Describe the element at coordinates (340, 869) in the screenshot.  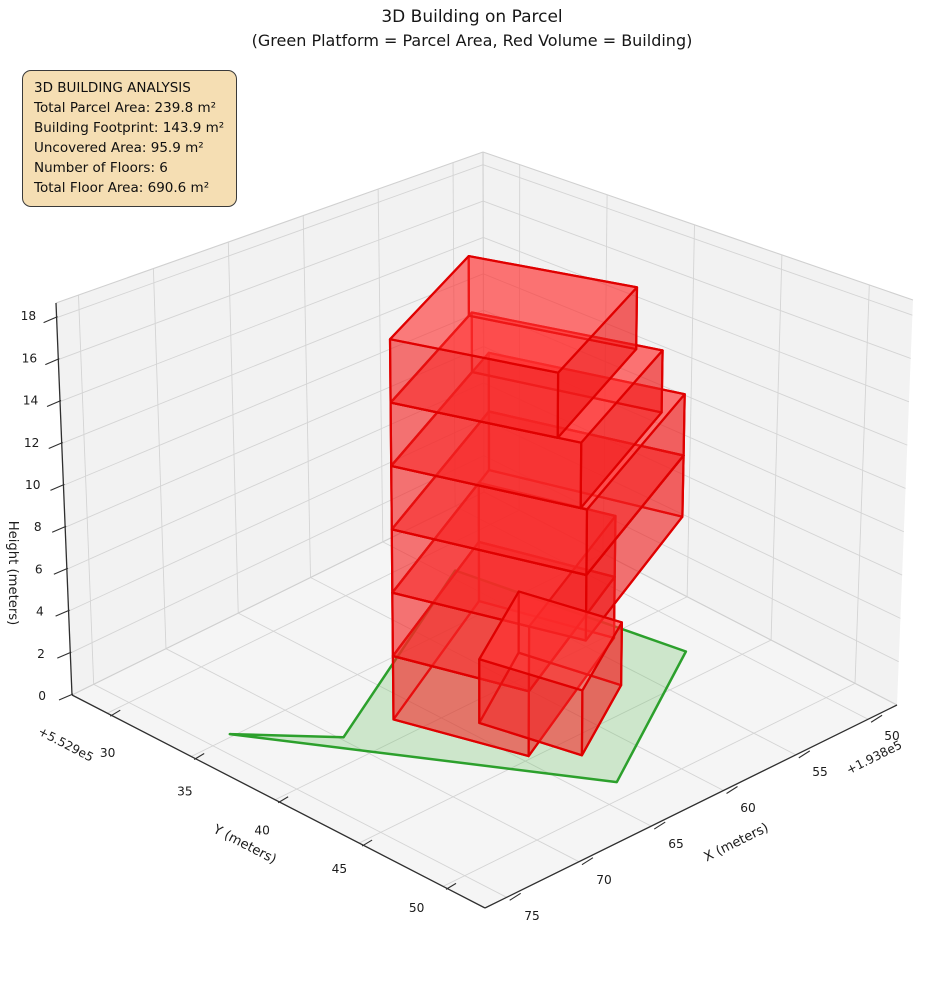
I see `y-tick-label: 45` at that location.